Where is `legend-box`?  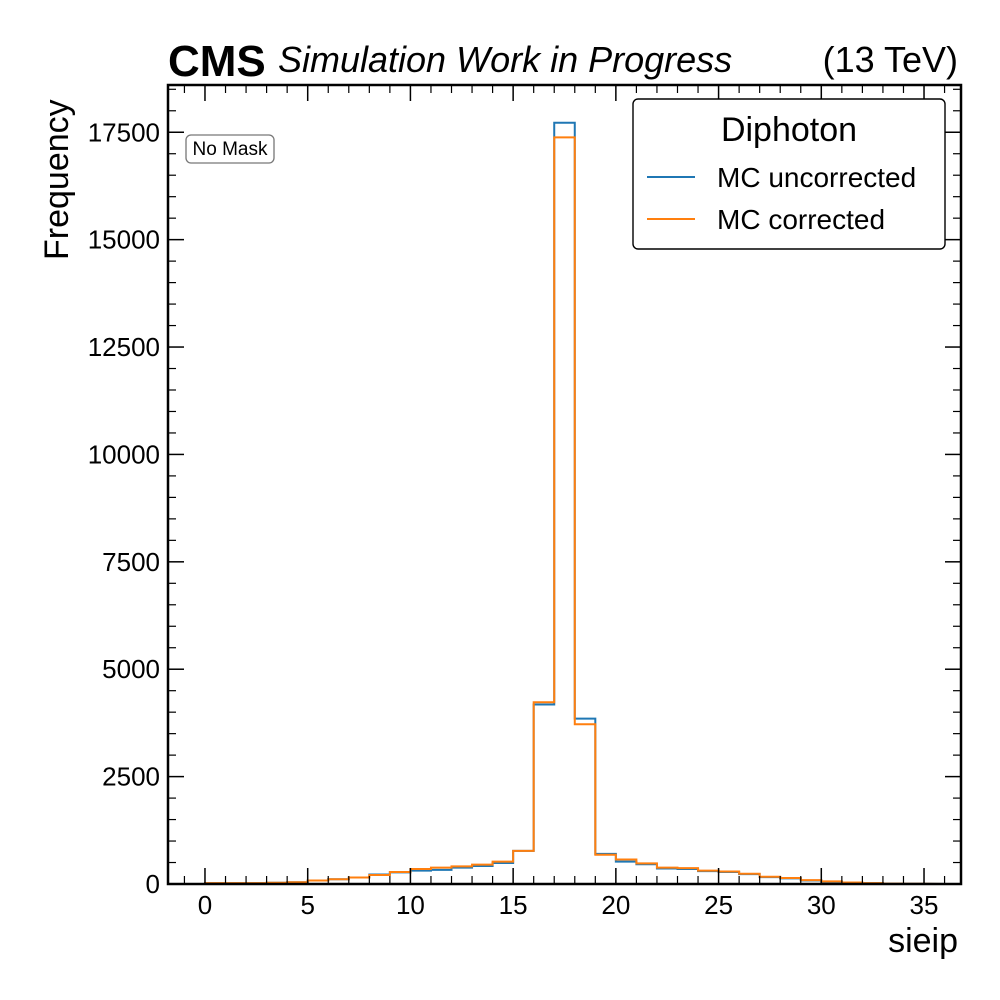 legend-box is located at coordinates (789, 174).